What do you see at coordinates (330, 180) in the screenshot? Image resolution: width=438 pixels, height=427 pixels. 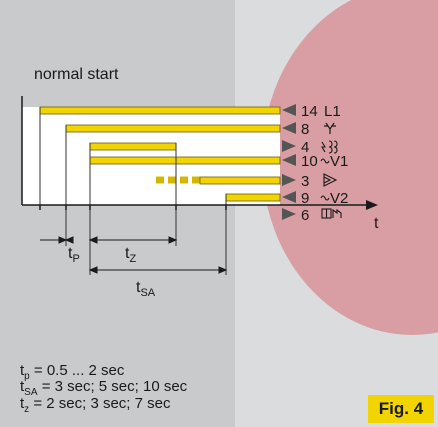 I see `flame-icon` at bounding box center [330, 180].